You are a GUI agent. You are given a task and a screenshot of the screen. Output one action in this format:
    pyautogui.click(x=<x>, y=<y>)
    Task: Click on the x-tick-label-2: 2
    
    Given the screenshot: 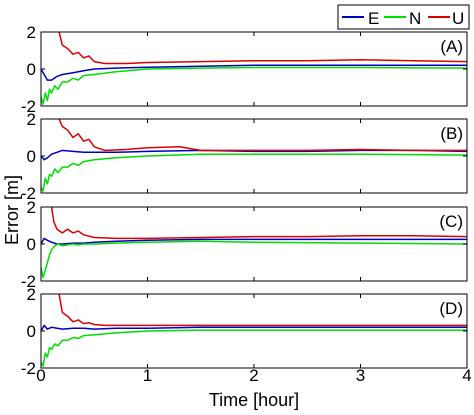 What is the action you would take?
    pyautogui.click(x=253, y=375)
    